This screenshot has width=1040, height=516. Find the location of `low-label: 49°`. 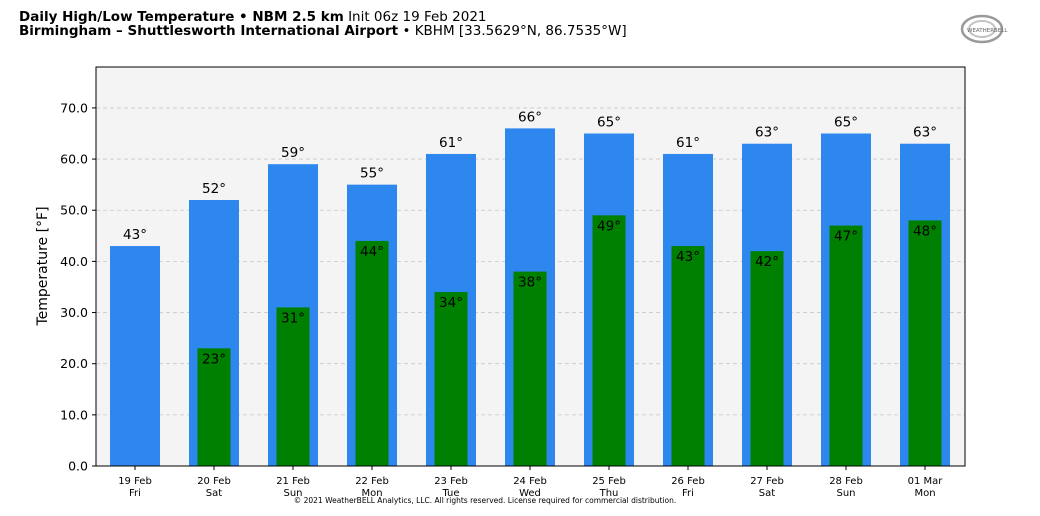

low-label: 49° is located at coordinates (609, 226).